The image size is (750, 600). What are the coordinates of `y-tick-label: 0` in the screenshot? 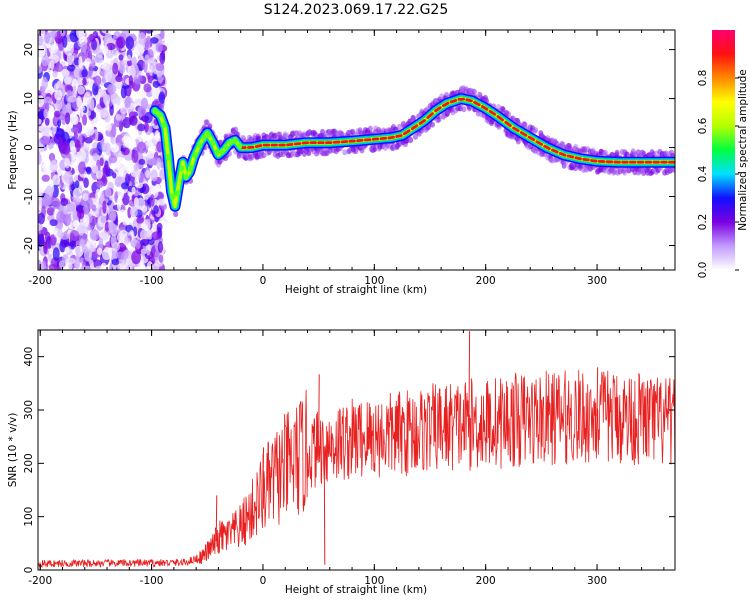 It's located at (29, 147).